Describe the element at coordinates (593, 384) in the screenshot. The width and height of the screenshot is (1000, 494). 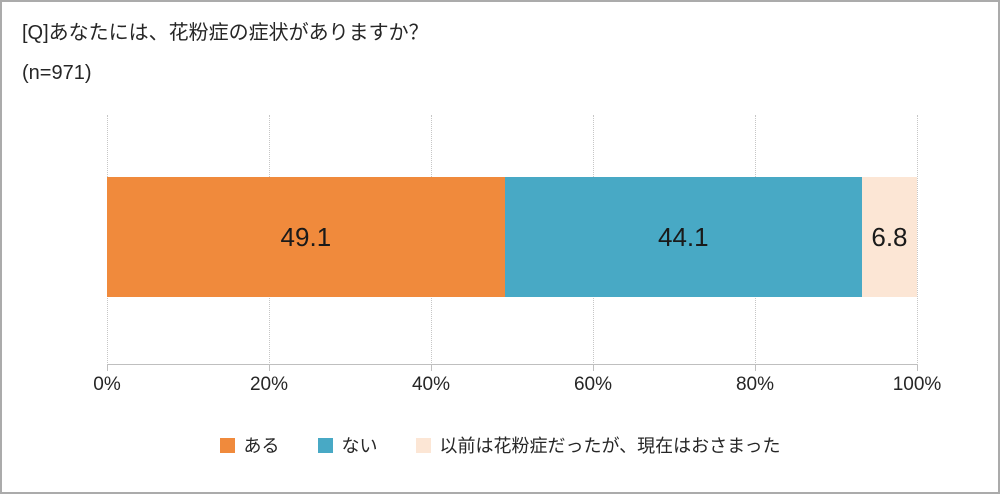
I see `x-tick-label: 60%` at that location.